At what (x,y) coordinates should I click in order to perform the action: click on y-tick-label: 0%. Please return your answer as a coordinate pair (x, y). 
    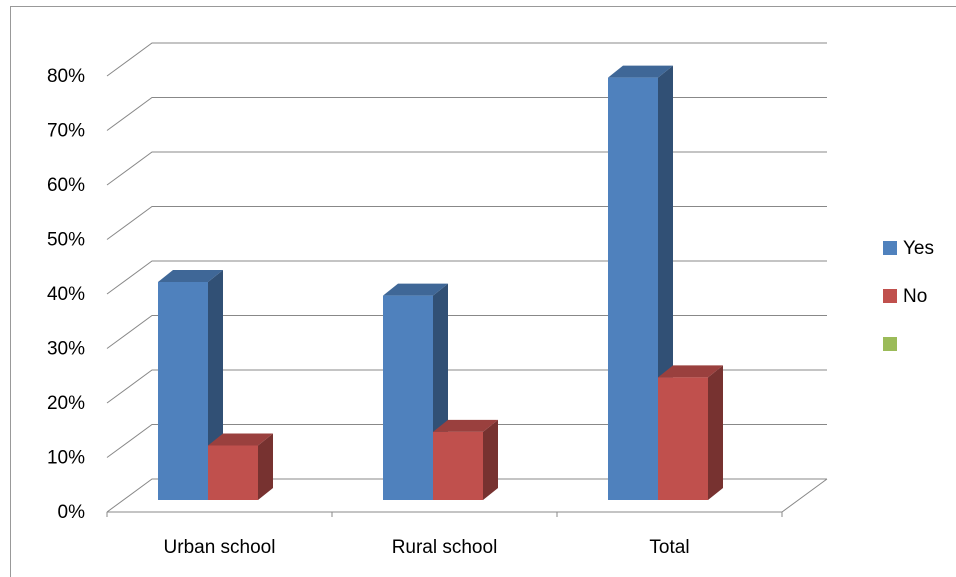
    Looking at the image, I should click on (72, 512).